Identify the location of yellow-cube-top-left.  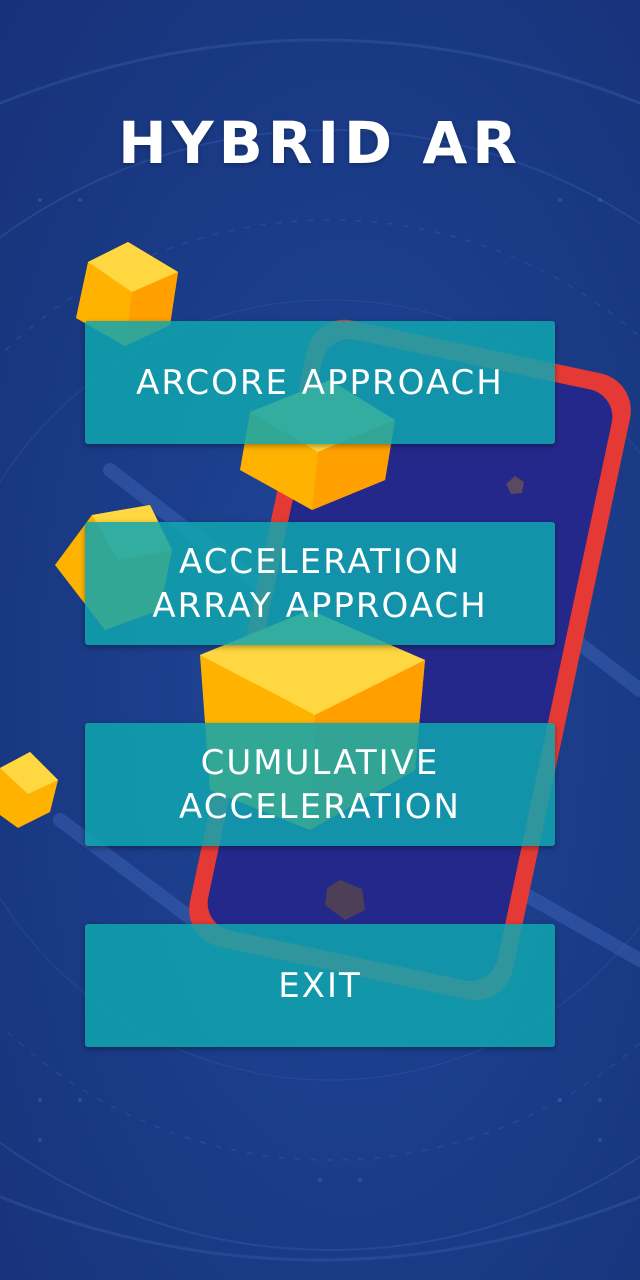
(127, 294).